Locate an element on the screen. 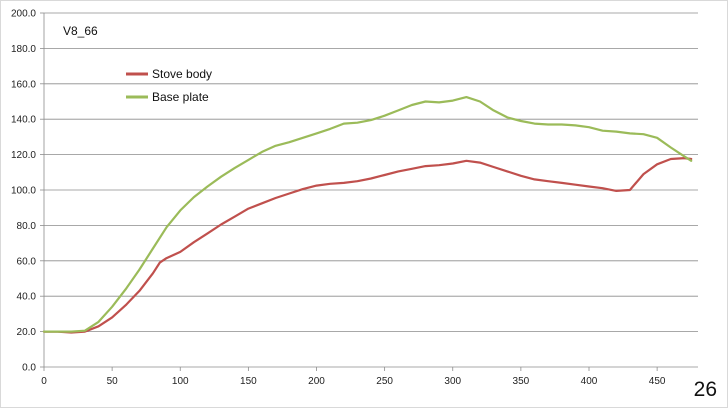 The width and height of the screenshot is (728, 408). x-tick-label: 300 is located at coordinates (452, 381).